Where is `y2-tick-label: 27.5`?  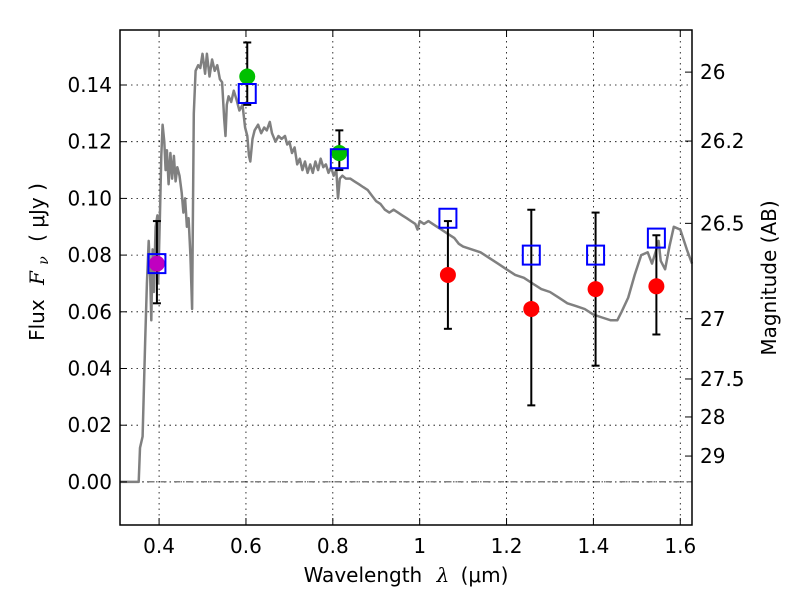 y2-tick-label: 27.5 is located at coordinates (722, 379).